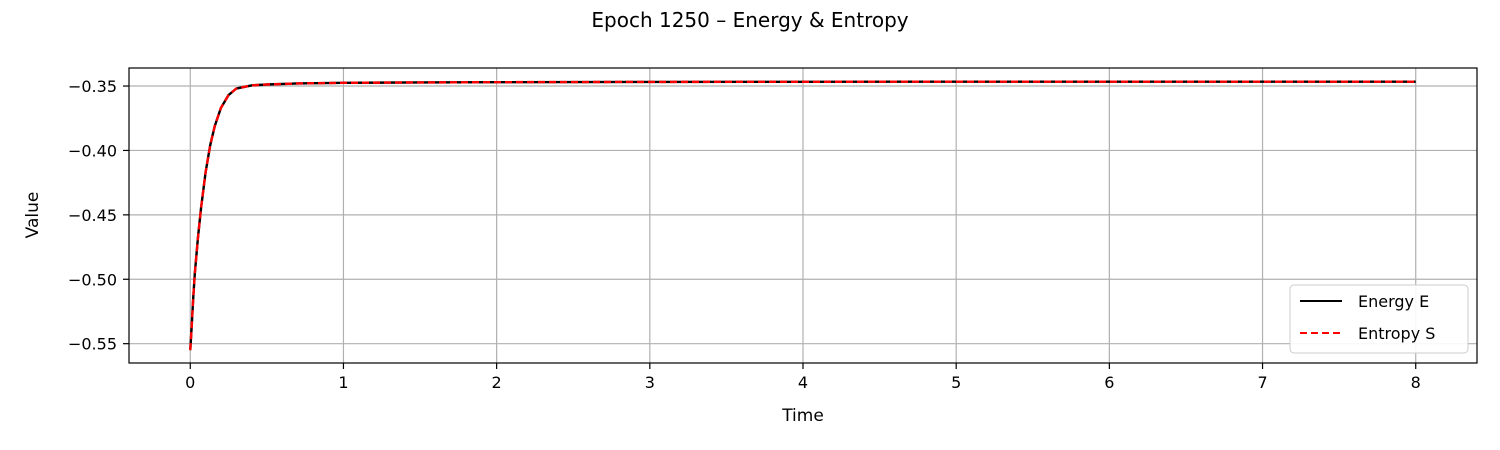  Describe the element at coordinates (1396, 333) in the screenshot. I see `legend-label-entropy: Entropy S` at that location.